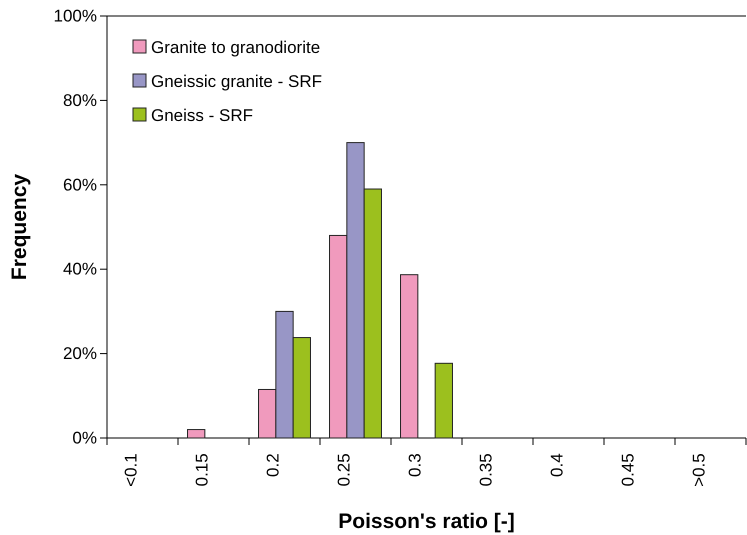 The width and height of the screenshot is (747, 535). What do you see at coordinates (131, 470) in the screenshot?
I see `x-tick-label: <0.1` at bounding box center [131, 470].